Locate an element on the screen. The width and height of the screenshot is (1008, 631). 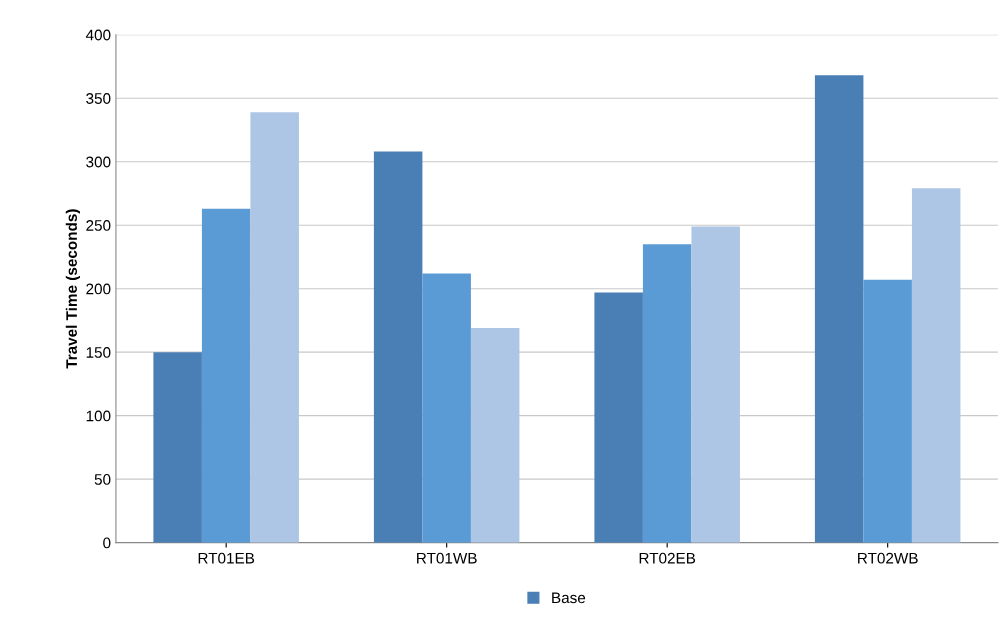
x-tick-label: RT02EB is located at coordinates (667, 558).